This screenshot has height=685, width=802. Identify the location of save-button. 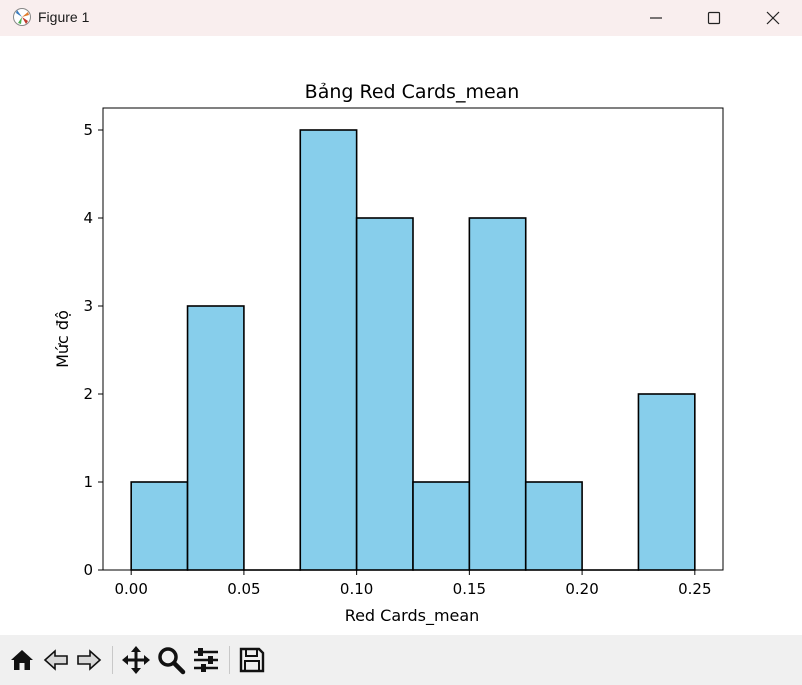
(252, 660).